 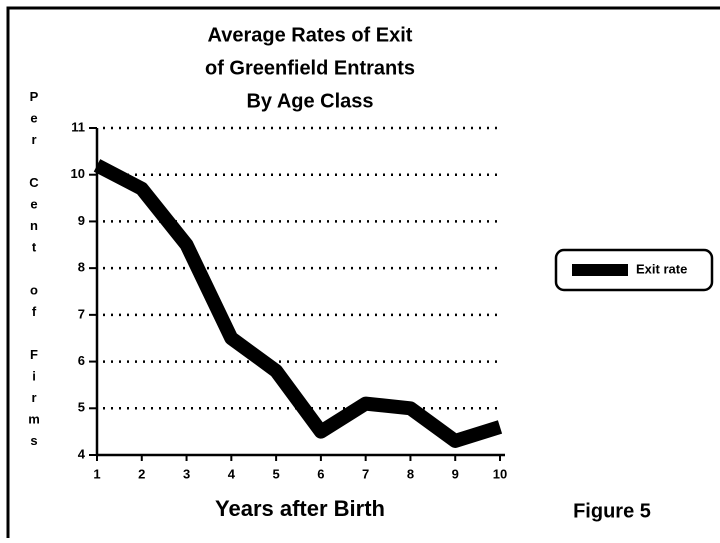 What do you see at coordinates (82, 453) in the screenshot?
I see `y-tick-label: 4` at bounding box center [82, 453].